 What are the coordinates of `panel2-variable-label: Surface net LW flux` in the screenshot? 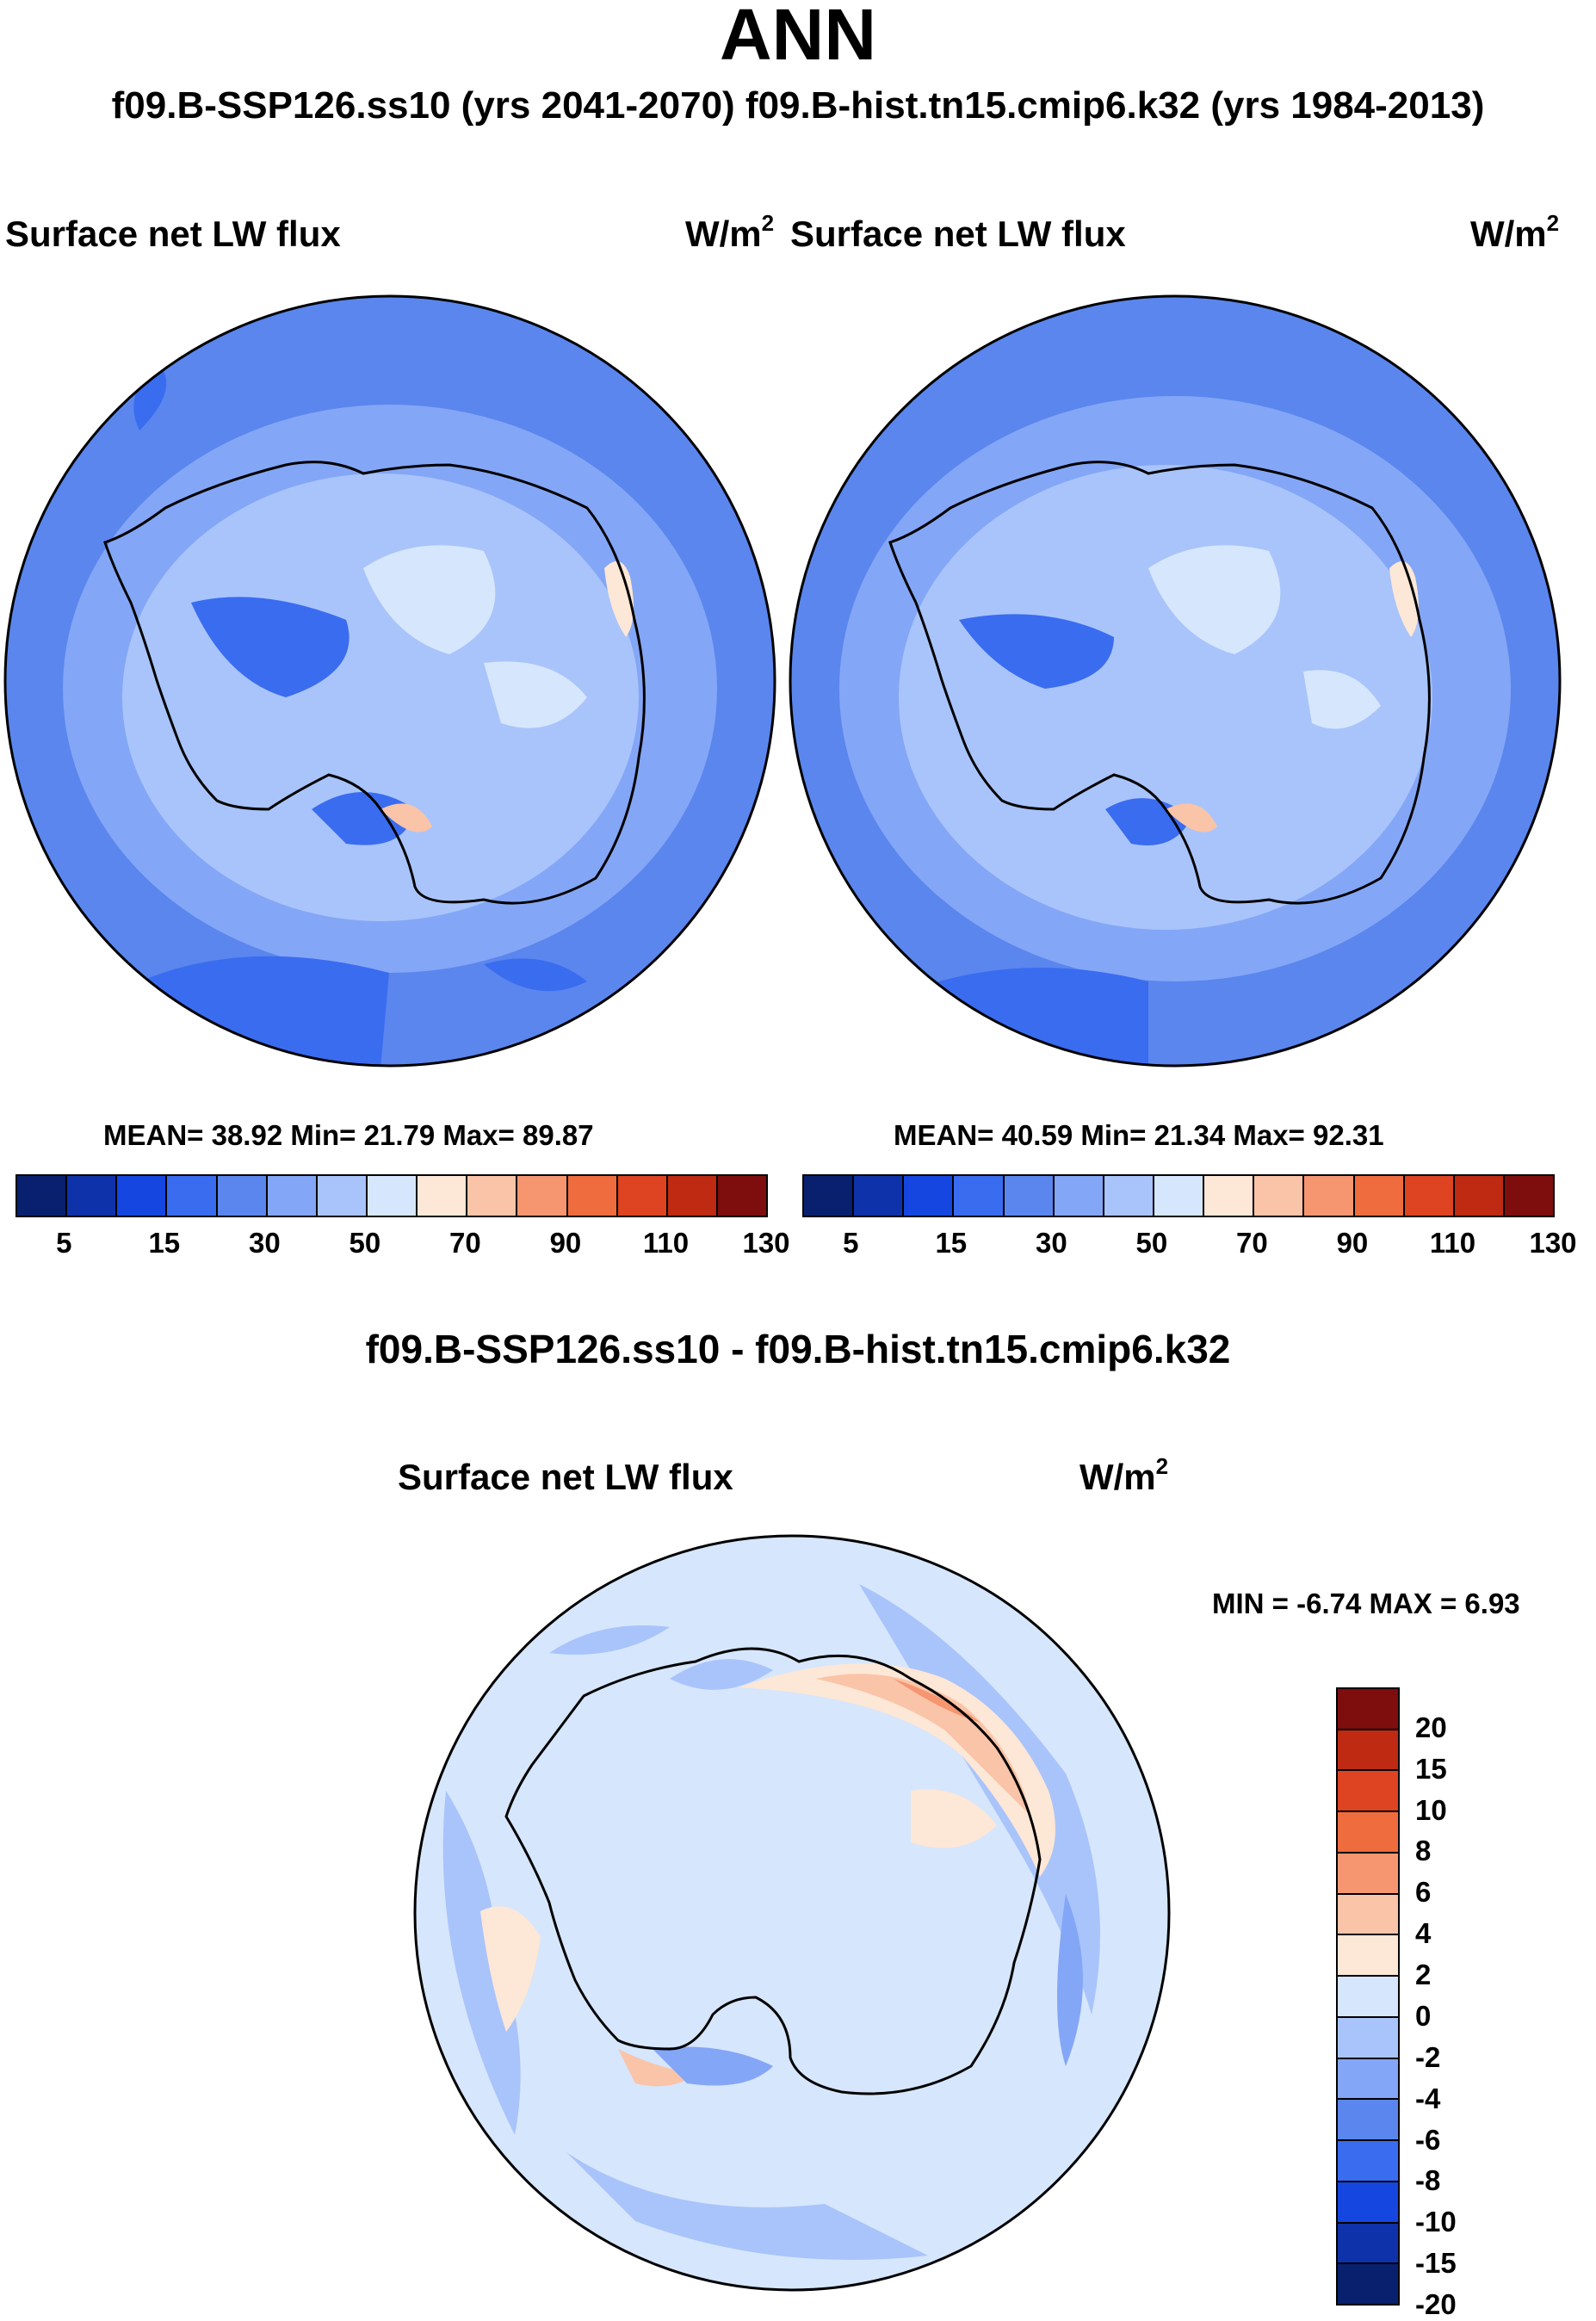 It's located at (958, 234).